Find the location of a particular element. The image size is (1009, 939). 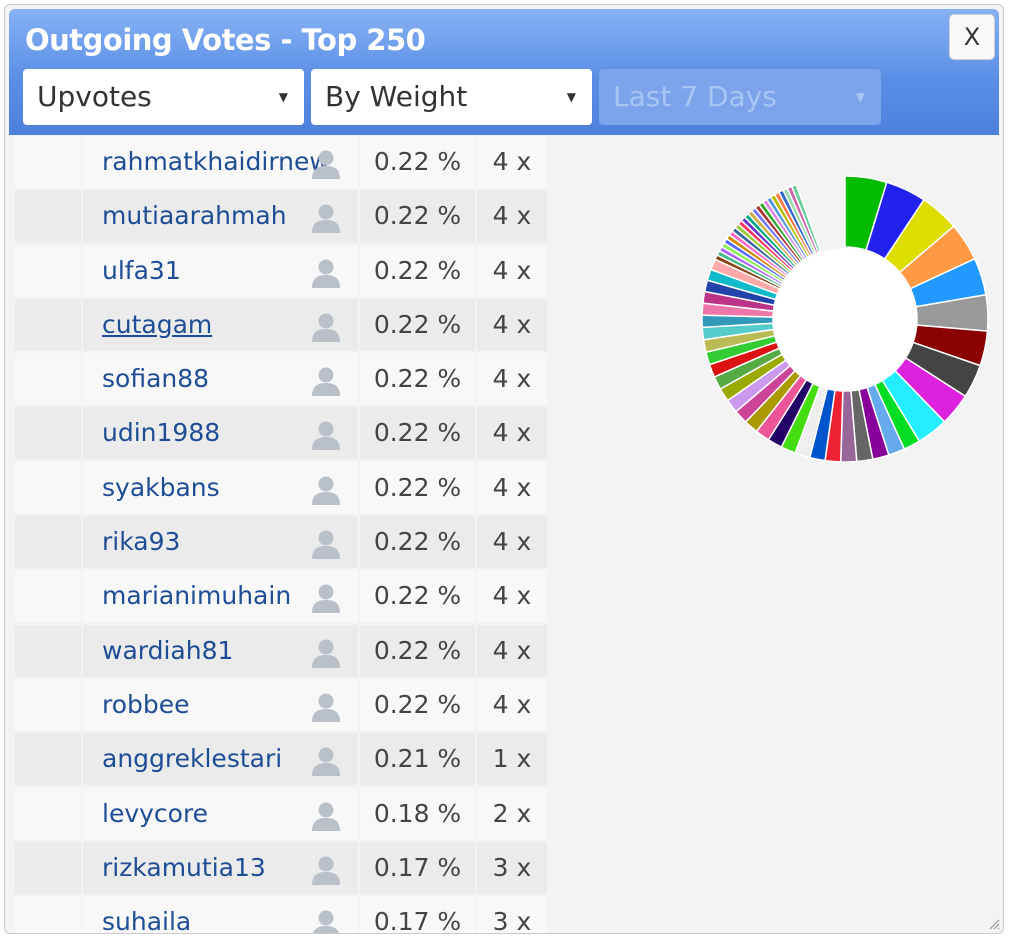

voter-name-link: syakbans is located at coordinates (220, 487).